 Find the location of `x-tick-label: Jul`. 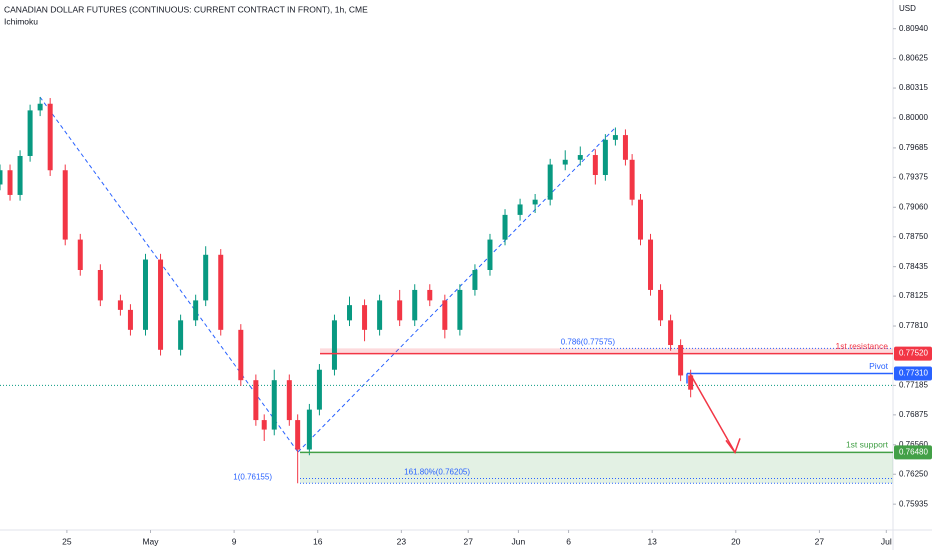

x-tick-label: Jul is located at coordinates (886, 541).